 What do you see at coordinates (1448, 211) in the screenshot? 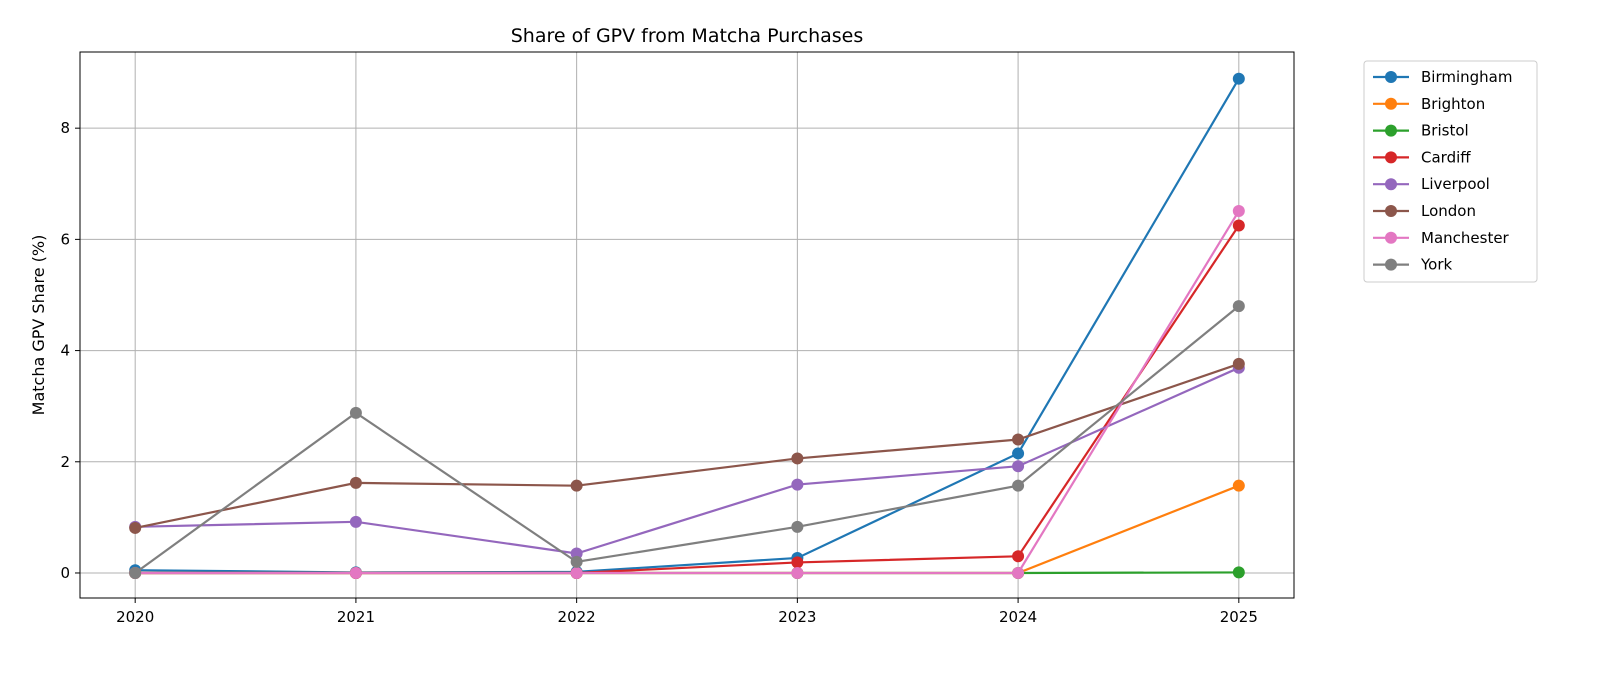
I see `legend-label: London` at bounding box center [1448, 211].